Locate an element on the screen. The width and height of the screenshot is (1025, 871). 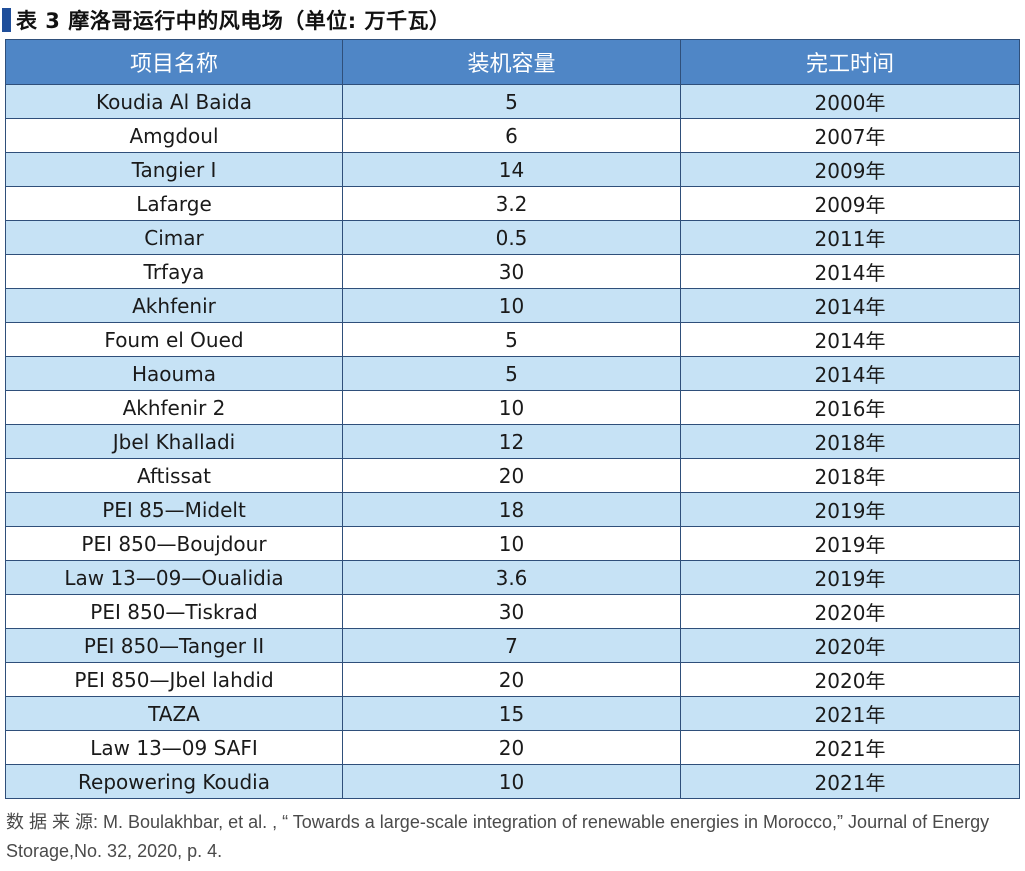
table-row: Repowering Koudia 10 2021年 is located at coordinates (512, 781).